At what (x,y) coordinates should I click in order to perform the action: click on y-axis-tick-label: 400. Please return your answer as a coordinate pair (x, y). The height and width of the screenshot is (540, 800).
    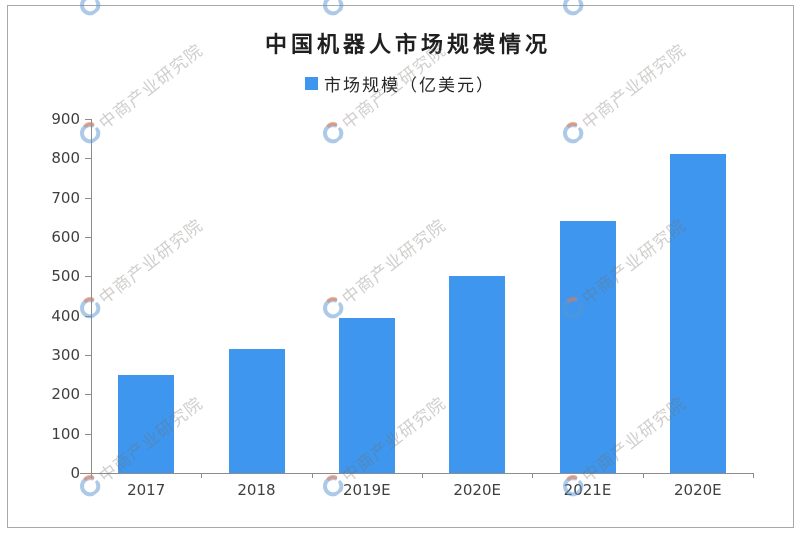
    Looking at the image, I should click on (65, 315).